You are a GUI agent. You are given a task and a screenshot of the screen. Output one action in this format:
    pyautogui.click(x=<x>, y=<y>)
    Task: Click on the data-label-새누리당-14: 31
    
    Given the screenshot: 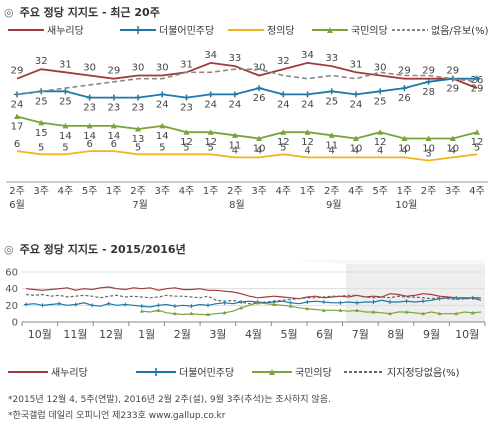 What is the action you would take?
    pyautogui.click(x=356, y=64)
    